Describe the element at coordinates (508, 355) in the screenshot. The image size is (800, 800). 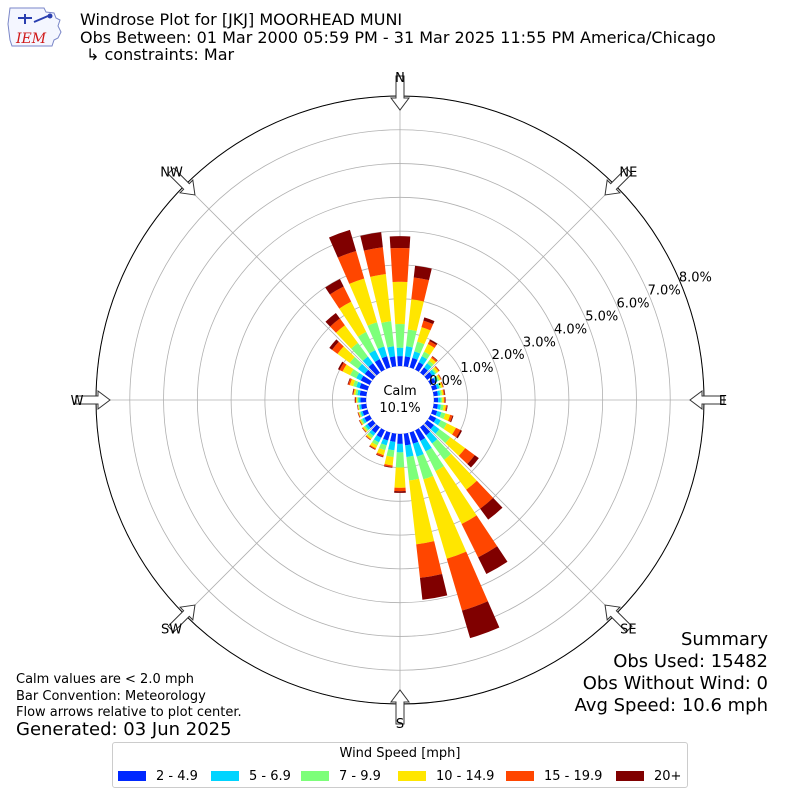
I see `radial-tick-label: 2.0%` at that location.